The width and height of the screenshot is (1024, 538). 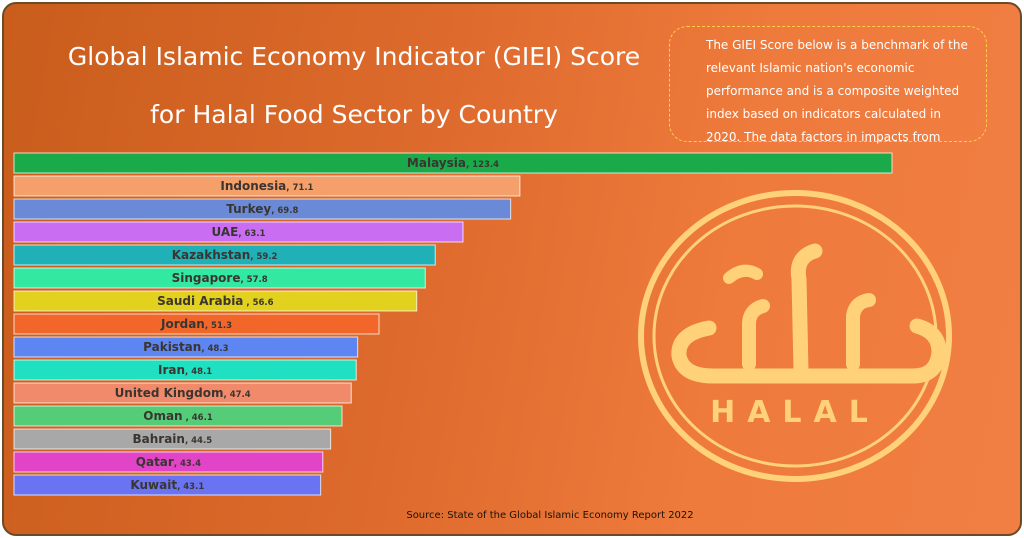 I want to click on category-label: Kuwait, so click(x=153, y=485).